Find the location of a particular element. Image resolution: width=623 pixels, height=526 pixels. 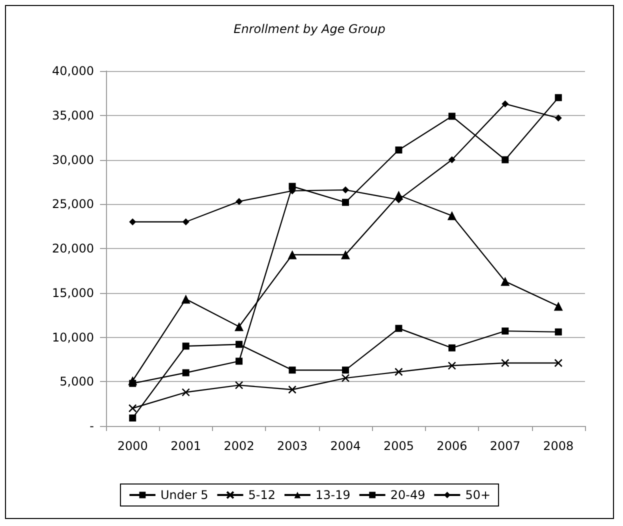

legend-label: 5-12 is located at coordinates (262, 495).